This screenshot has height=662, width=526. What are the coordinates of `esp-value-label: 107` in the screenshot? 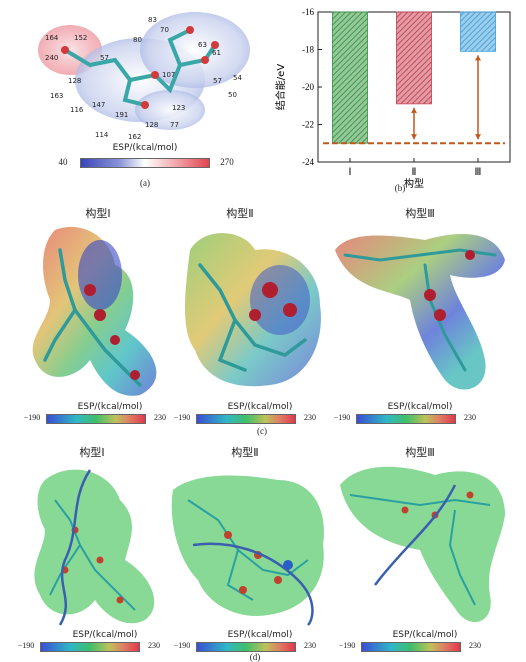 It's located at (168, 75).